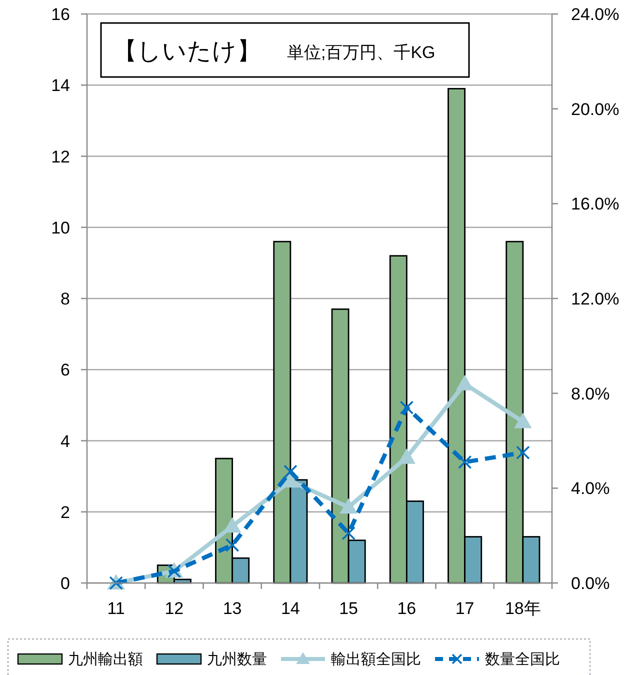 This screenshot has height=675, width=640. Describe the element at coordinates (406, 608) in the screenshot. I see `x-tick-label: 16` at that location.